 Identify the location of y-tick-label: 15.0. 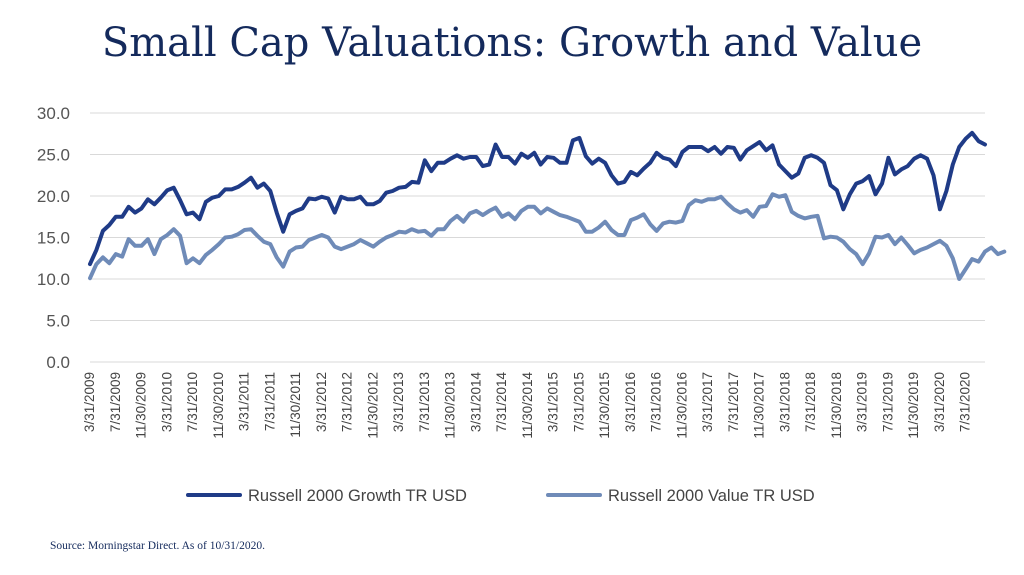
(53, 238).